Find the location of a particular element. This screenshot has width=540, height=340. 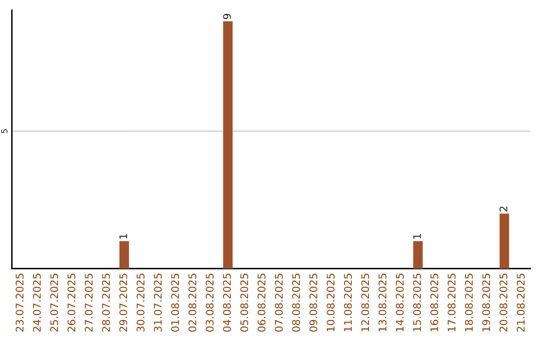

x-tick-label: 19.08.2025 is located at coordinates (486, 303).